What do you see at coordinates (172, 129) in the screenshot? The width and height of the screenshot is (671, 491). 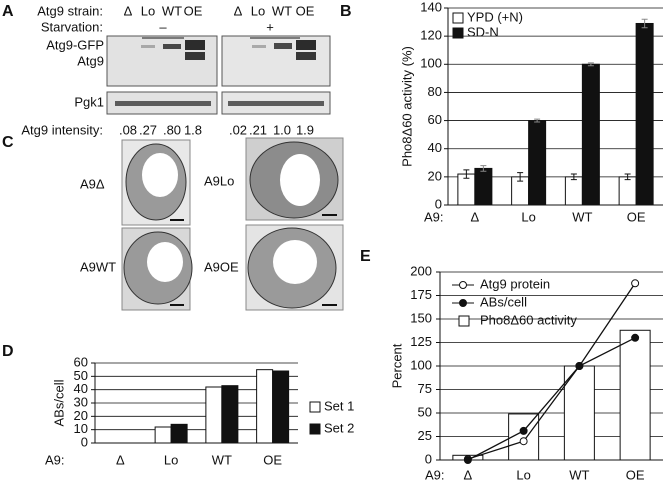 I see `intensity-value: .80` at bounding box center [172, 129].